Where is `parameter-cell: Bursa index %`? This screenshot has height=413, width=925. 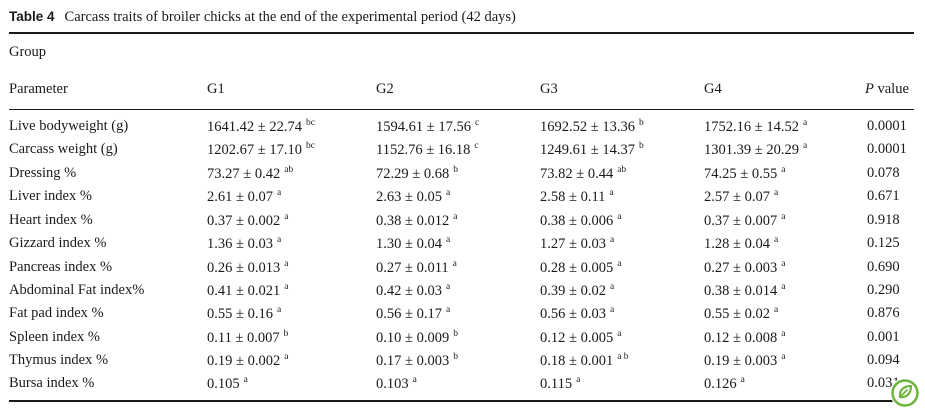 parameter-cell: Bursa index % is located at coordinates (52, 383).